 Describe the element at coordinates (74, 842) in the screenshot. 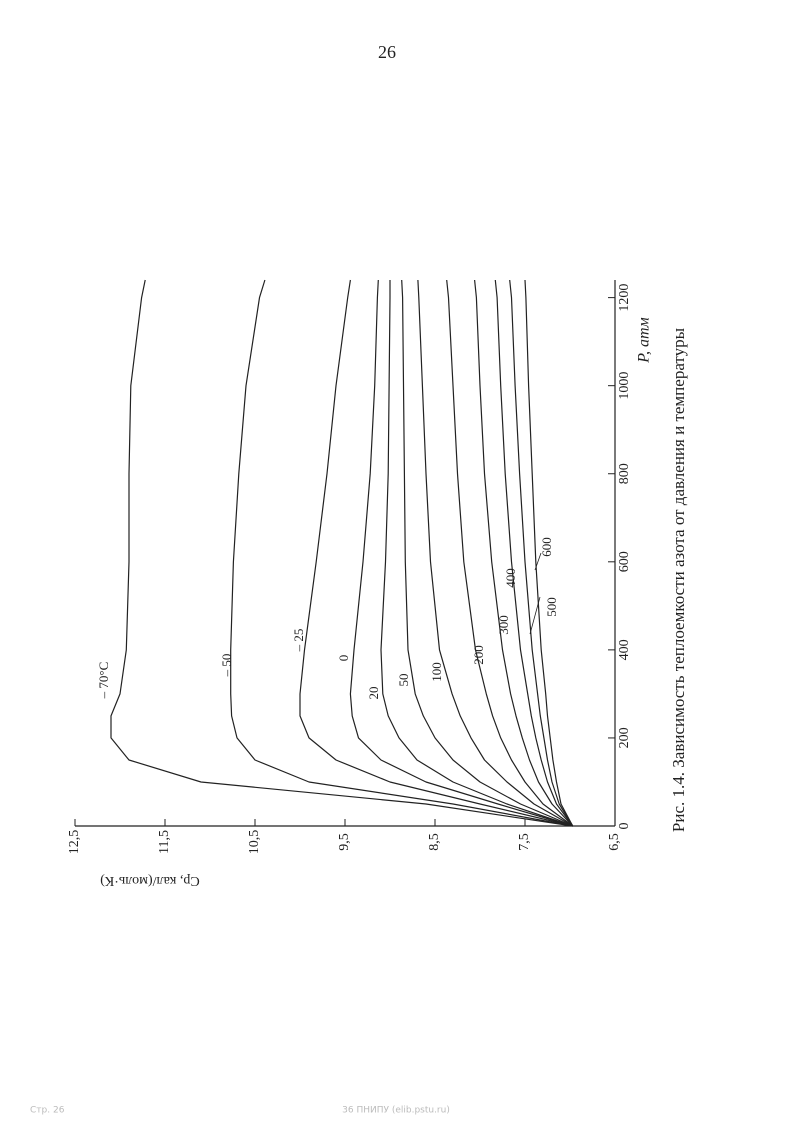

I see `y-tick-label: 12,5` at that location.